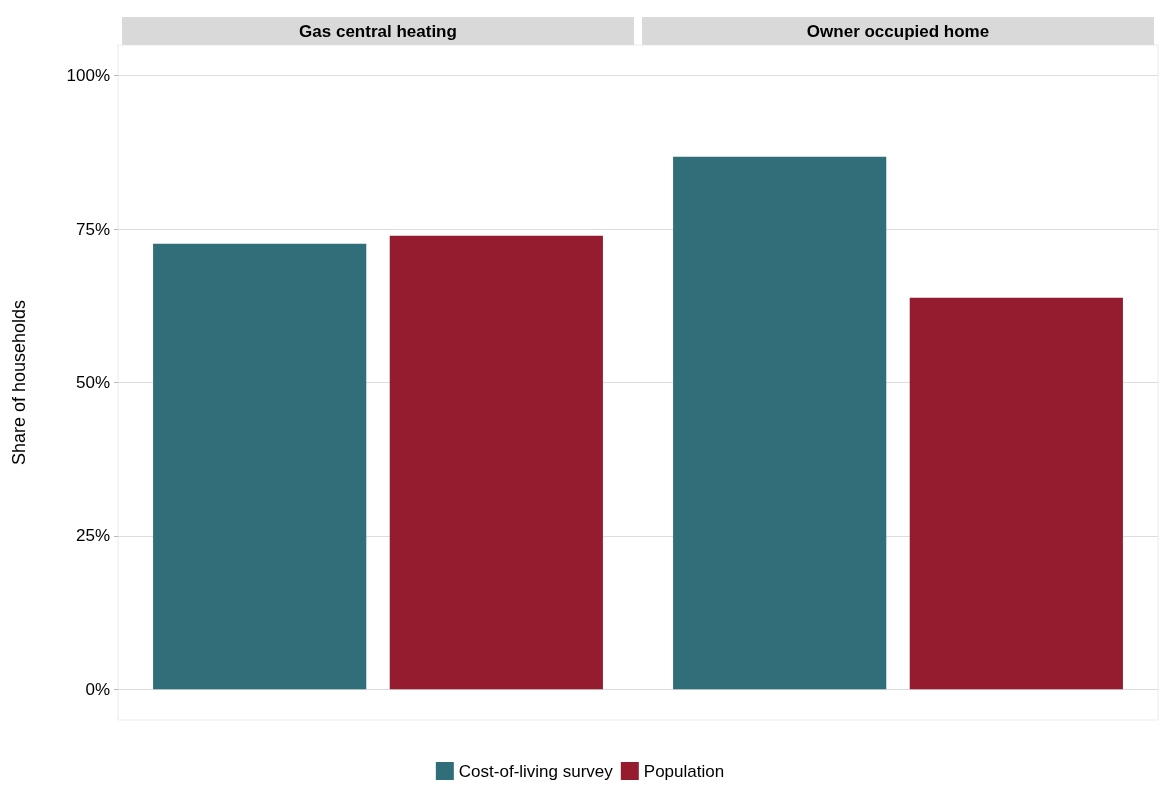 This screenshot has width=1160, height=785. What do you see at coordinates (378, 31) in the screenshot?
I see `x-tick-label: Gas central heating` at bounding box center [378, 31].